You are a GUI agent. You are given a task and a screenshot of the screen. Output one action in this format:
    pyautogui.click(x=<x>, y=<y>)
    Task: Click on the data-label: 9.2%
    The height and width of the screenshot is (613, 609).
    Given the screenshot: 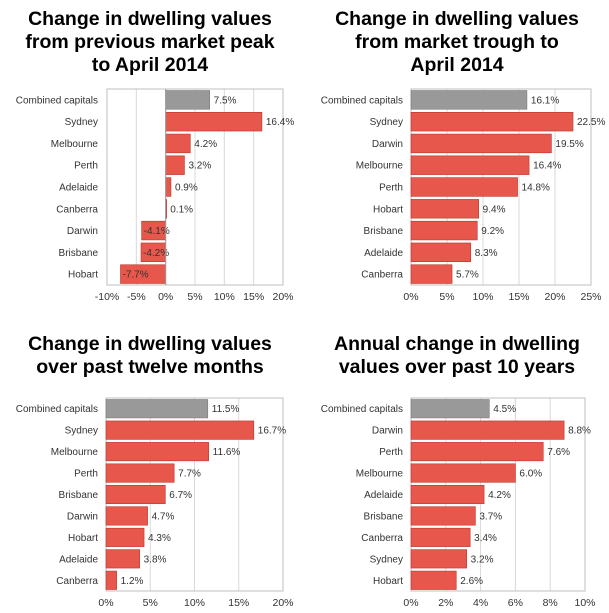 What is the action you would take?
    pyautogui.click(x=492, y=231)
    